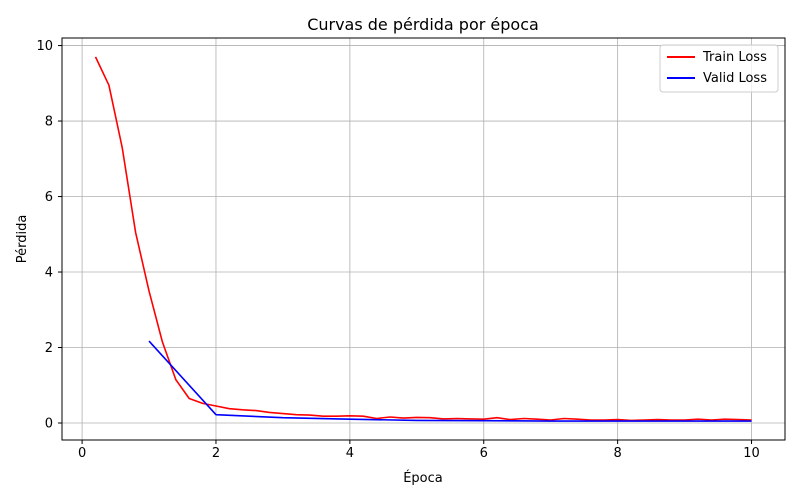 The image size is (800, 500). What do you see at coordinates (734, 57) in the screenshot?
I see `legend-label-train: Train Loss` at bounding box center [734, 57].